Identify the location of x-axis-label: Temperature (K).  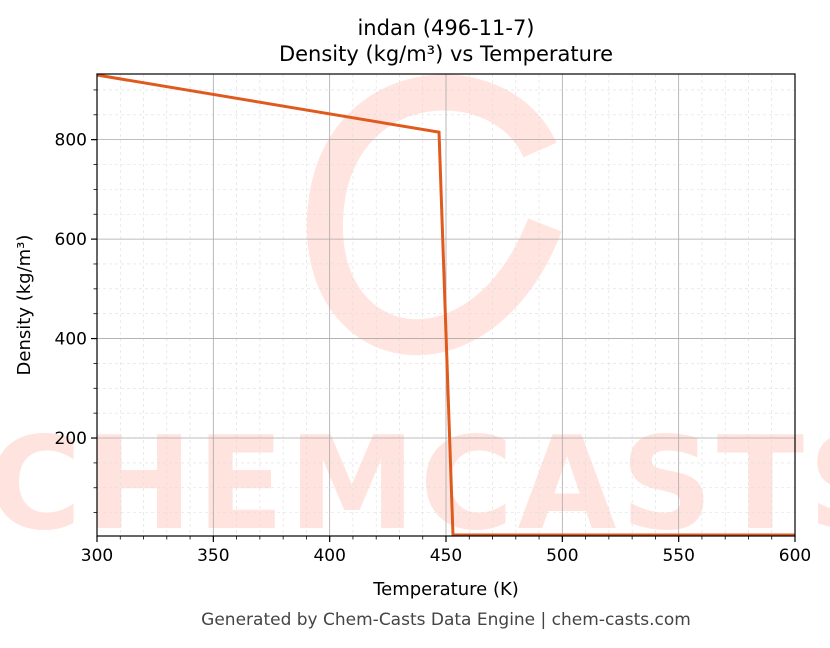
(445, 589).